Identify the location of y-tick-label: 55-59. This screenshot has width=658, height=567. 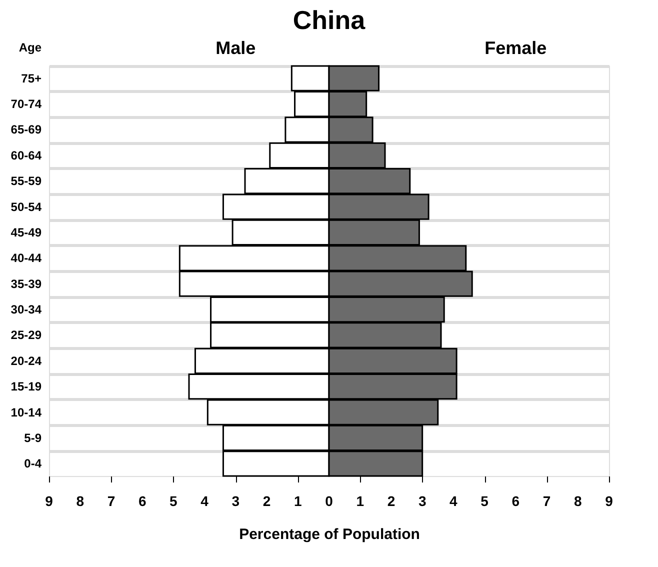
(26, 181).